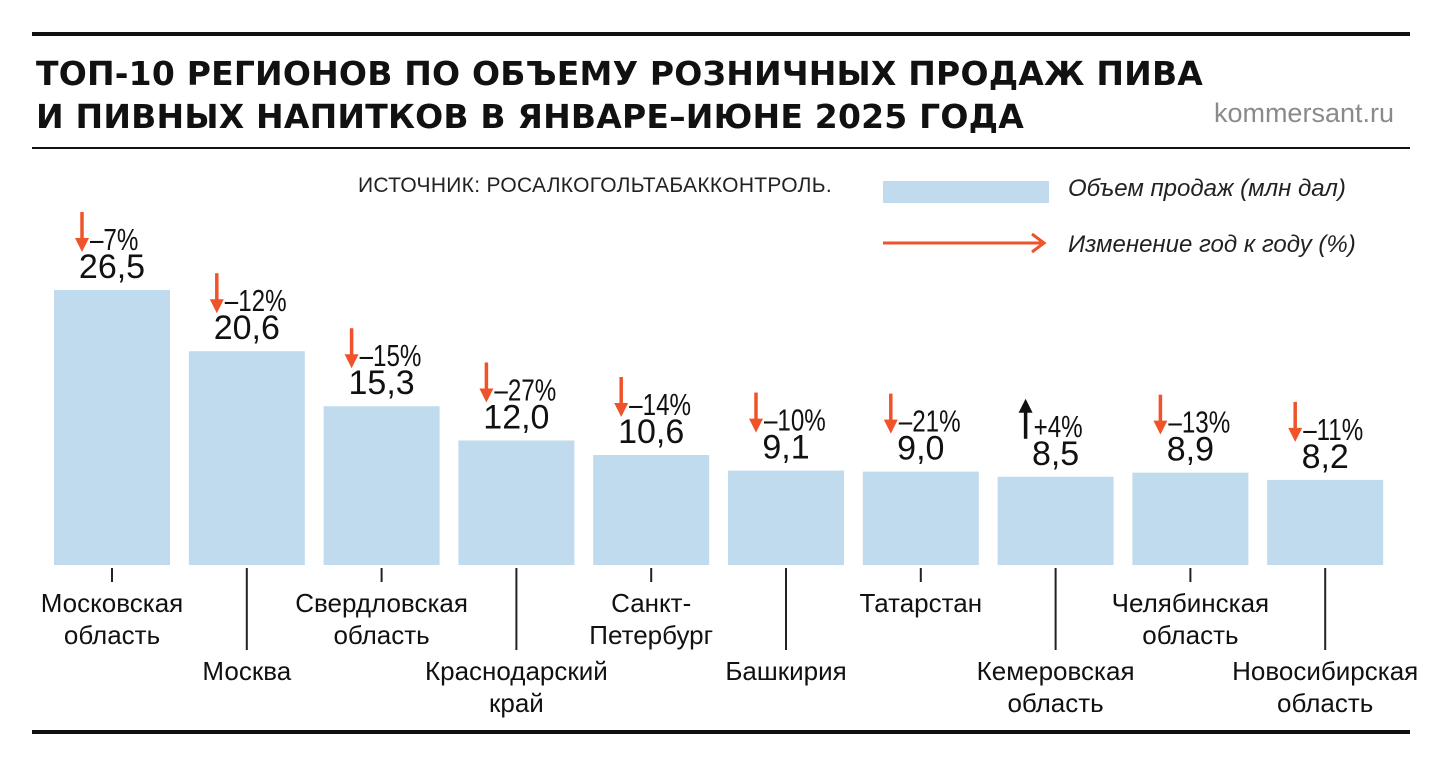 The width and height of the screenshot is (1440, 767). What do you see at coordinates (1207, 188) in the screenshot?
I see `legend-volume-label: Объем продаж (млн дал)` at bounding box center [1207, 188].